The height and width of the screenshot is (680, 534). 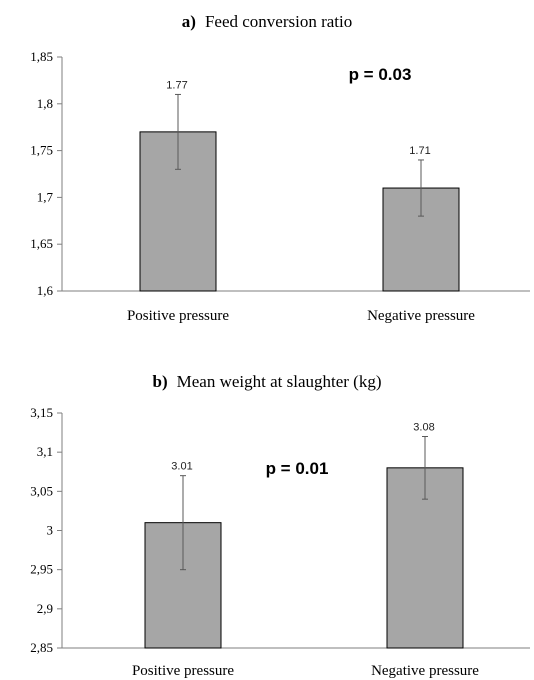 I want to click on chart-b-y-tick-label: 2,9, so click(x=45, y=608).